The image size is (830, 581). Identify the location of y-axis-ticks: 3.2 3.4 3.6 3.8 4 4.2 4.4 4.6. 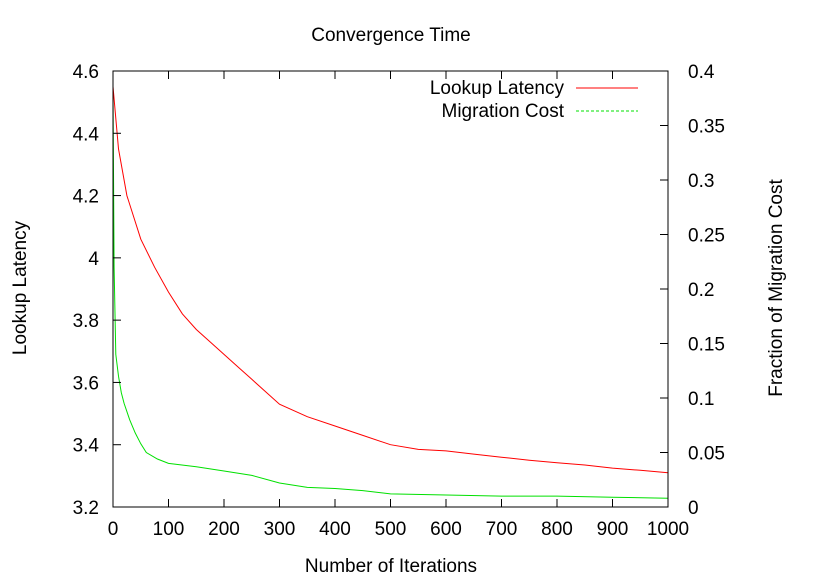
(97, 290).